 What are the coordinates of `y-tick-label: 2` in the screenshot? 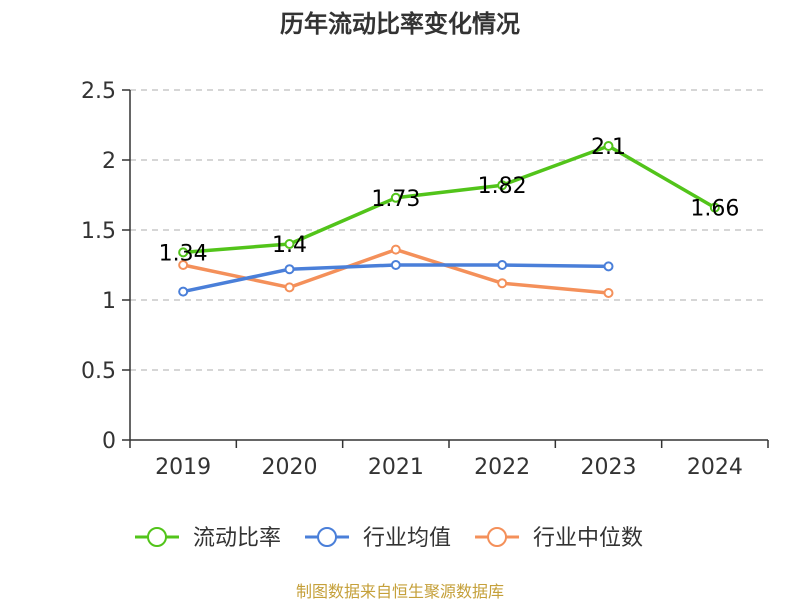 It's located at (109, 161).